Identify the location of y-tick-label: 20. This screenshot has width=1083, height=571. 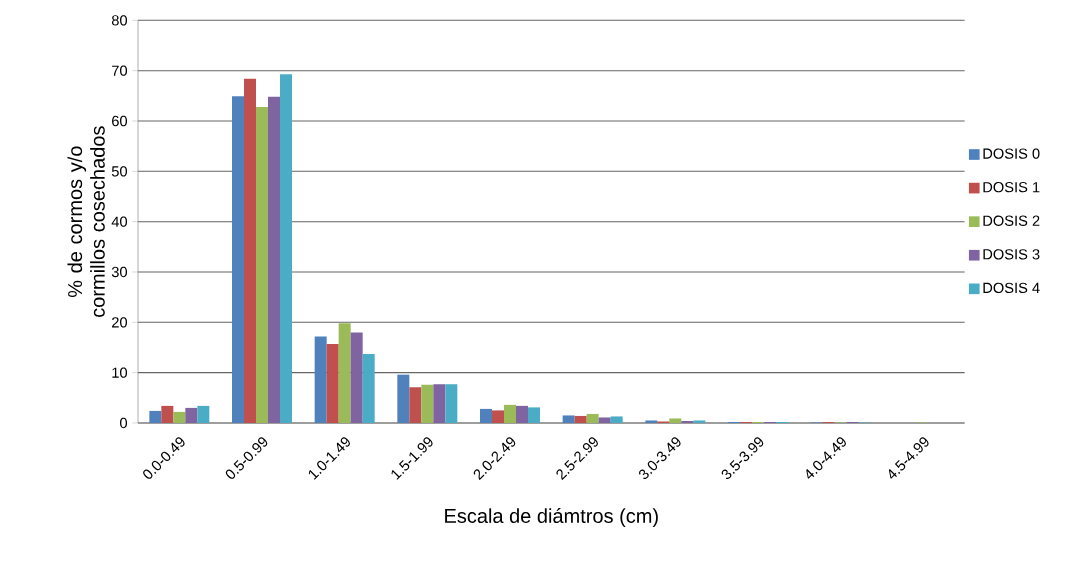
(120, 322).